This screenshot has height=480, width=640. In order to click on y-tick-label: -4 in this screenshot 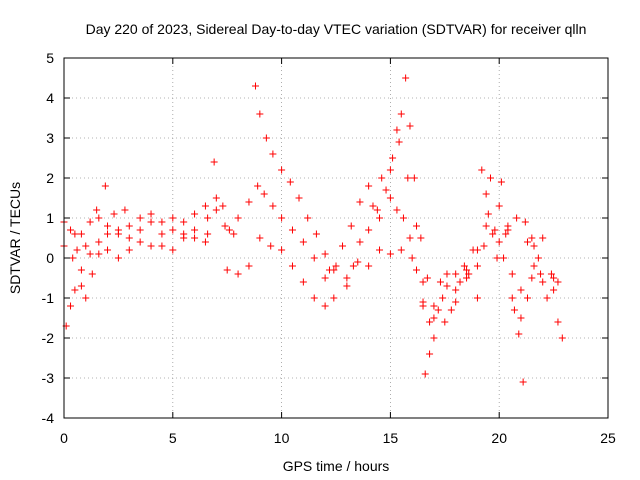, I will do `click(48, 418)`.